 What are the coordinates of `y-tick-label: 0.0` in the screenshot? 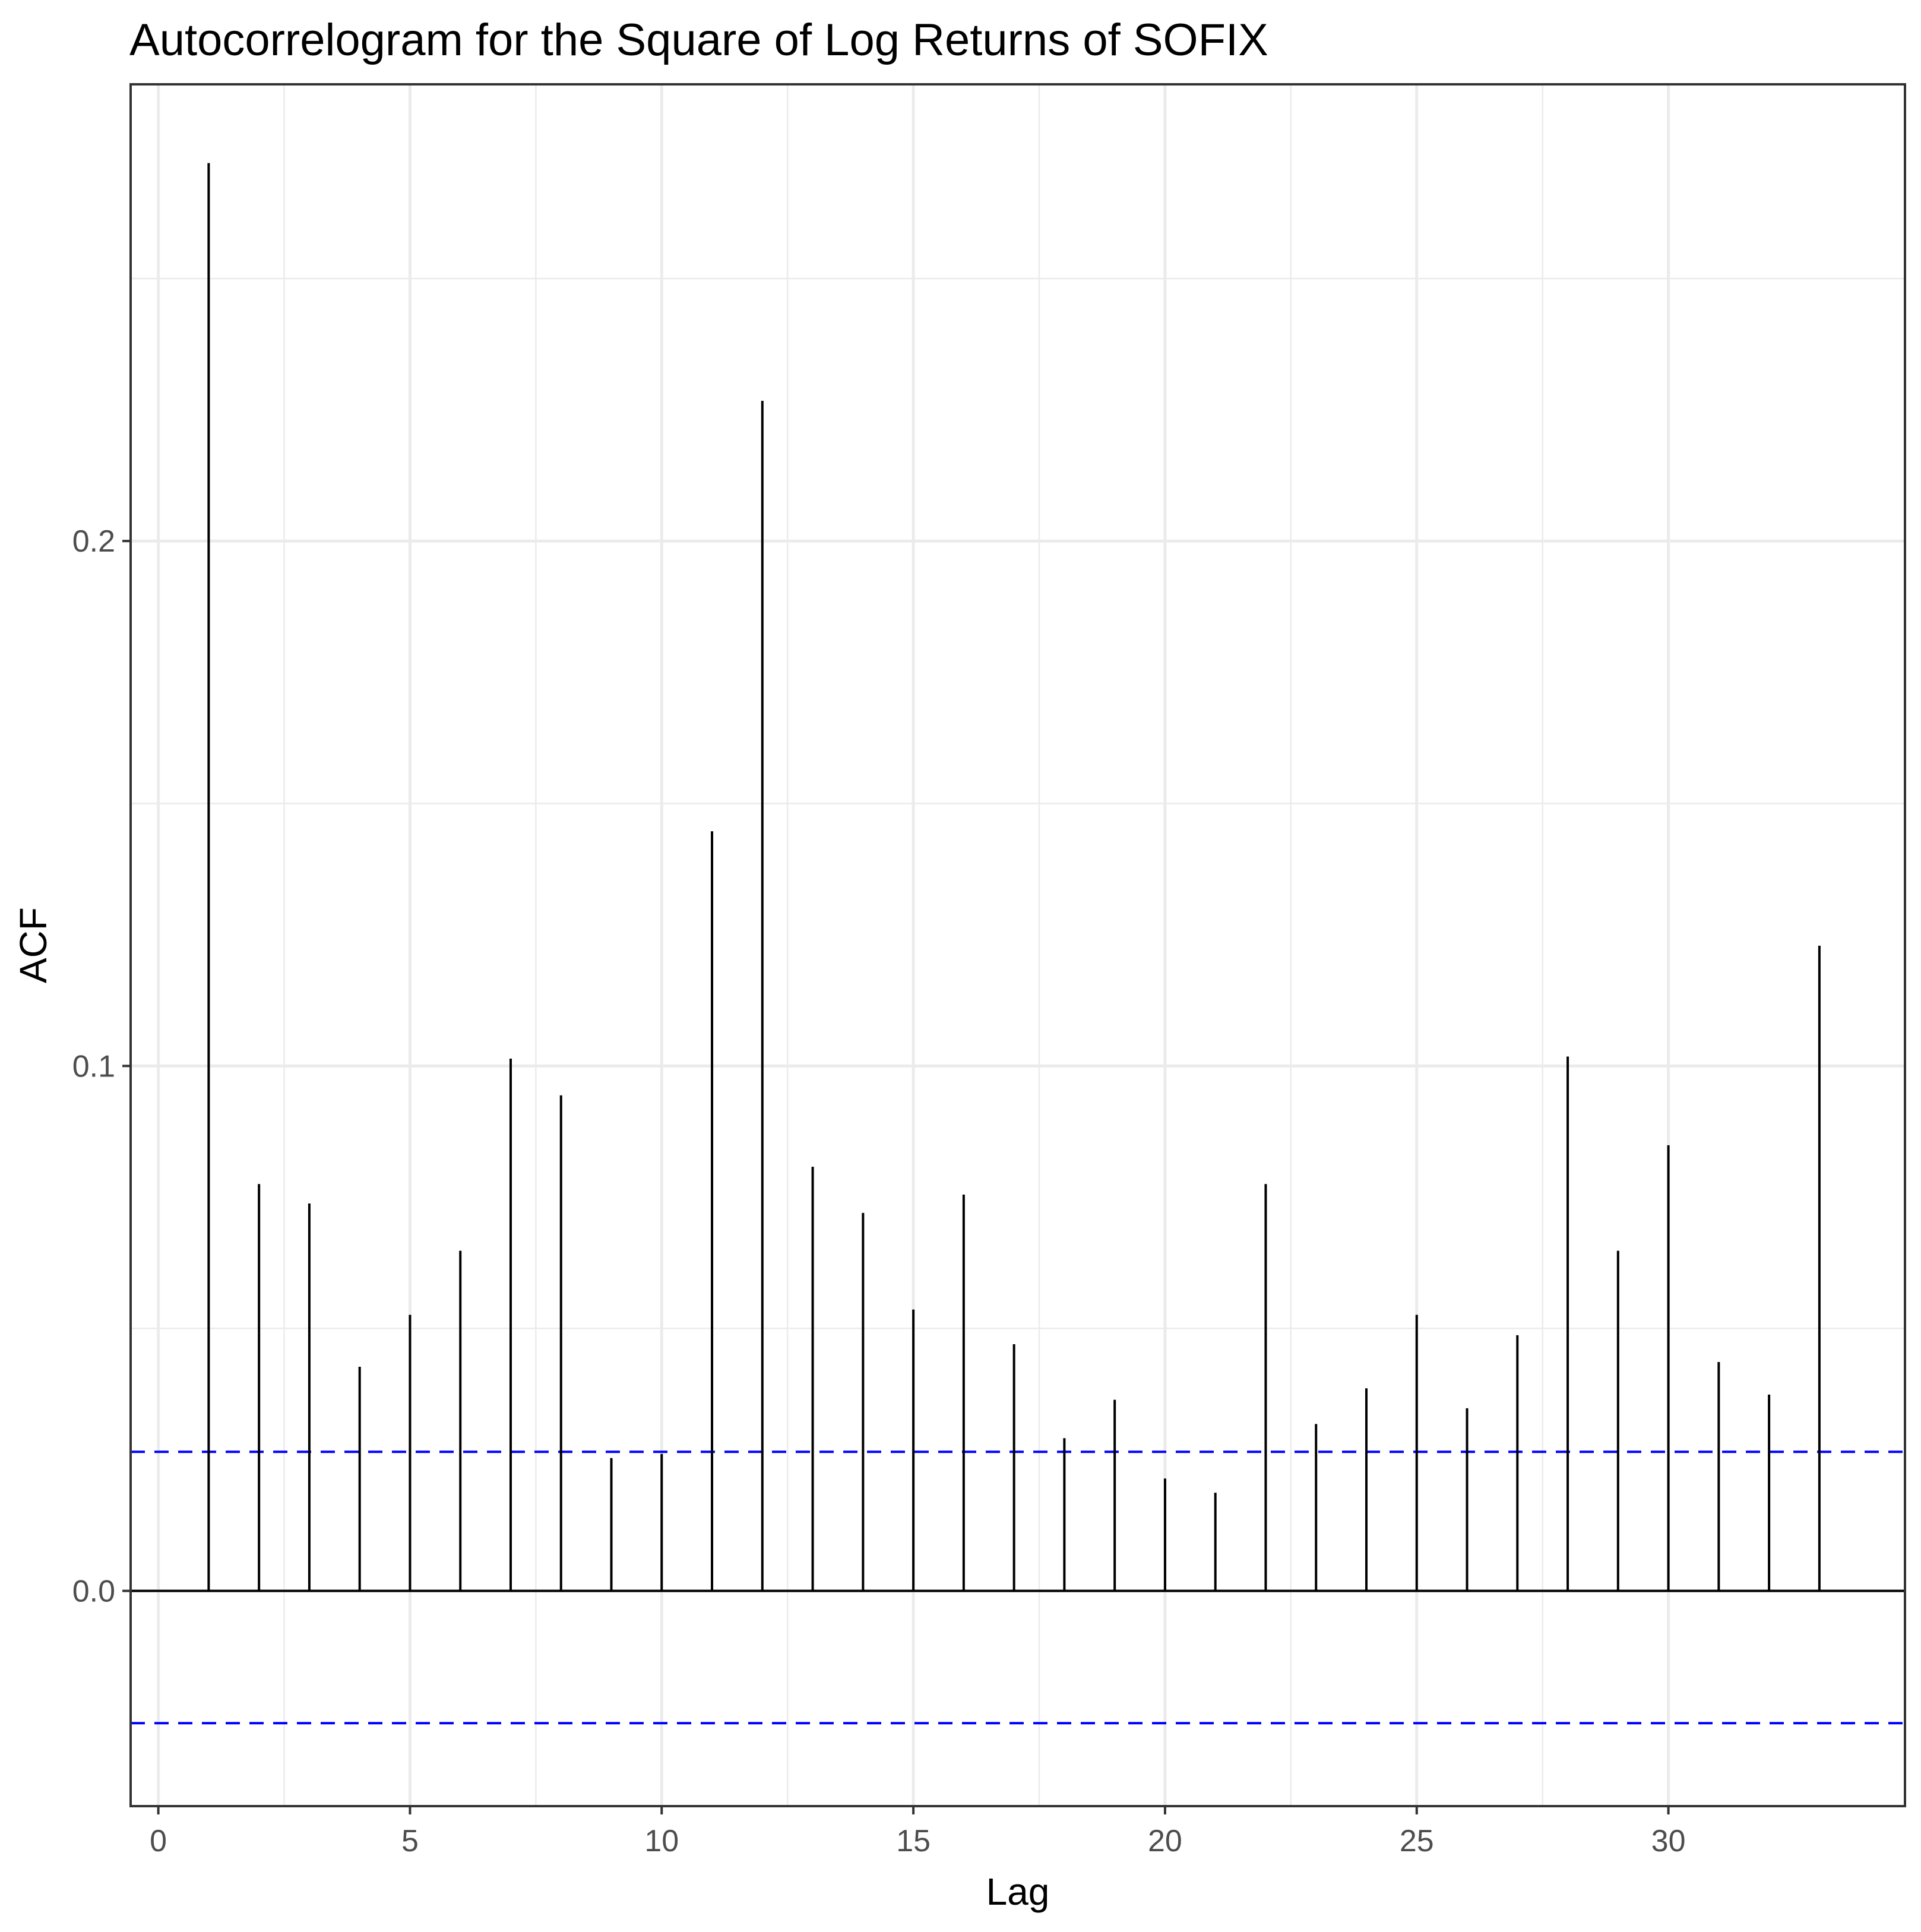 It's located at (93, 1592).